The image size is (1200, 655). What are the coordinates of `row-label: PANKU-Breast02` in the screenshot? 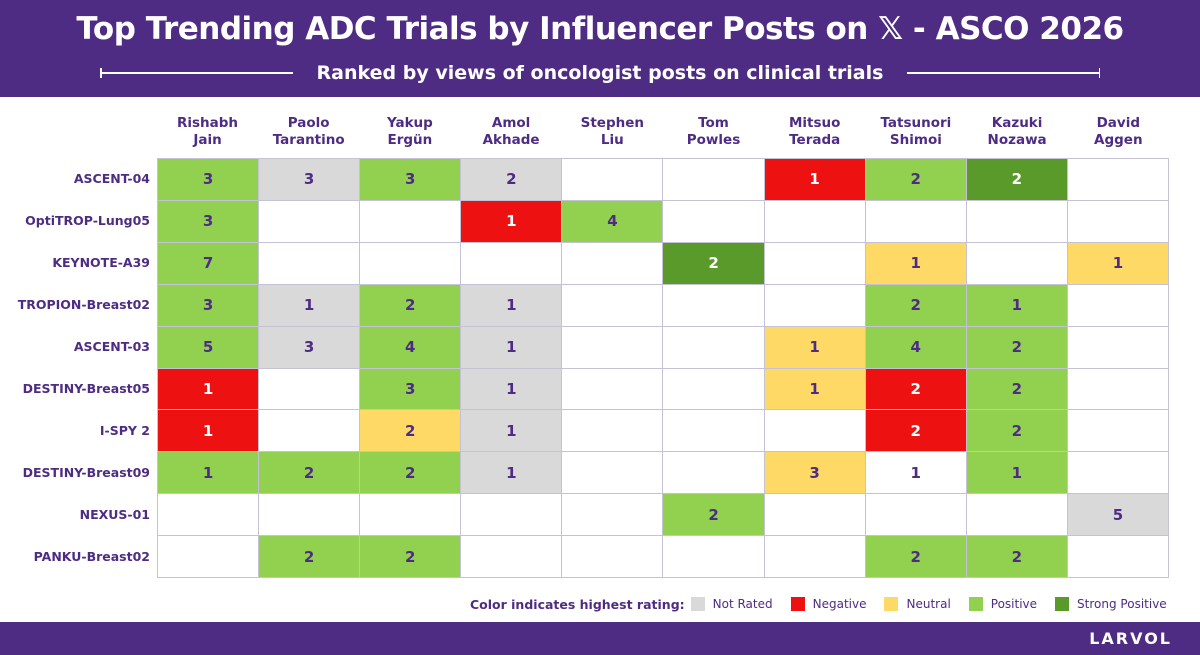 It's located at (91, 556).